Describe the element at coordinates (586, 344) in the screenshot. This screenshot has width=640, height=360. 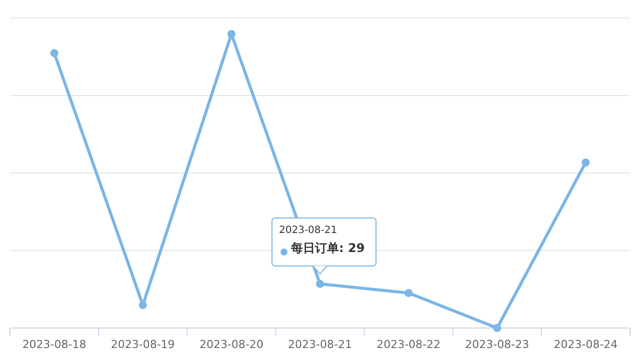
I see `x-tick-label: 2023-08-24` at that location.